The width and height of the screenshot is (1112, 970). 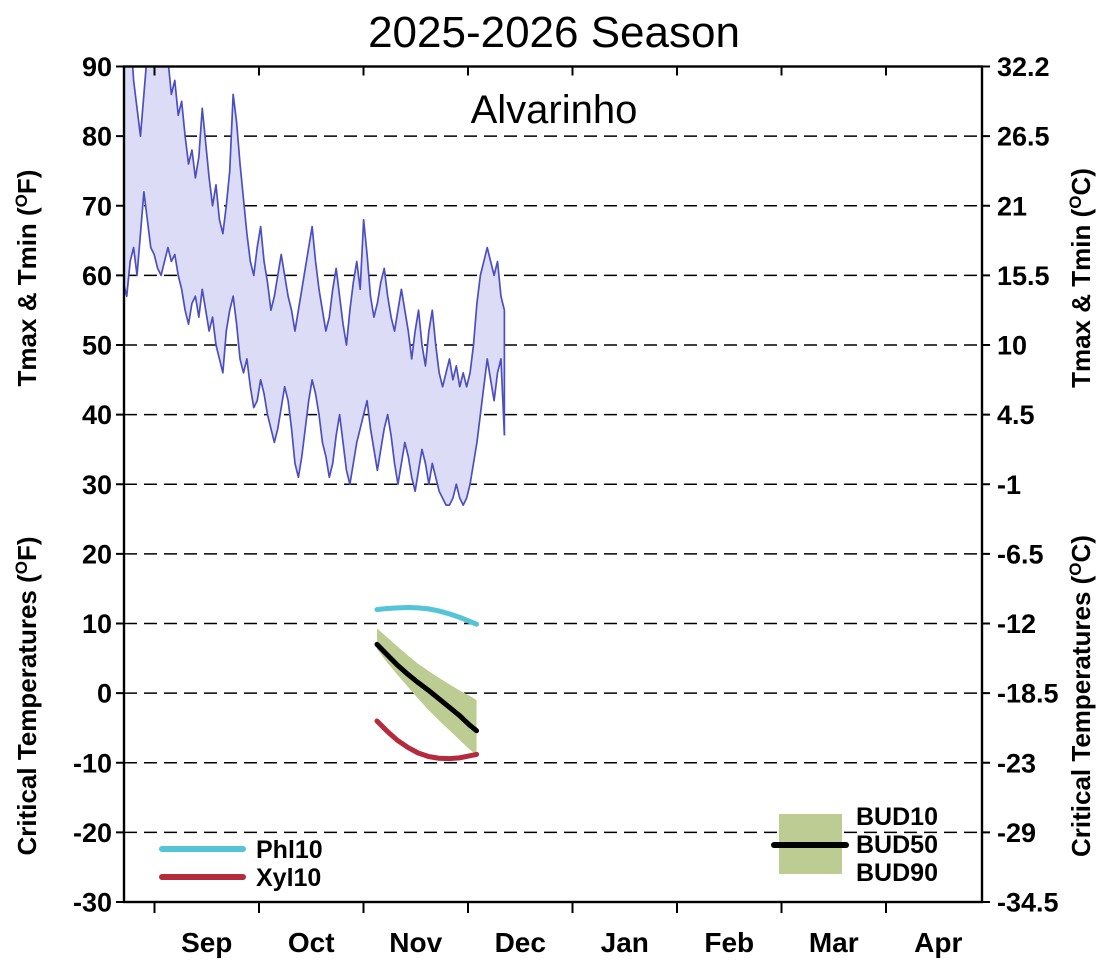 What do you see at coordinates (1016, 763) in the screenshot?
I see `y-right-tick-label: -23` at bounding box center [1016, 763].